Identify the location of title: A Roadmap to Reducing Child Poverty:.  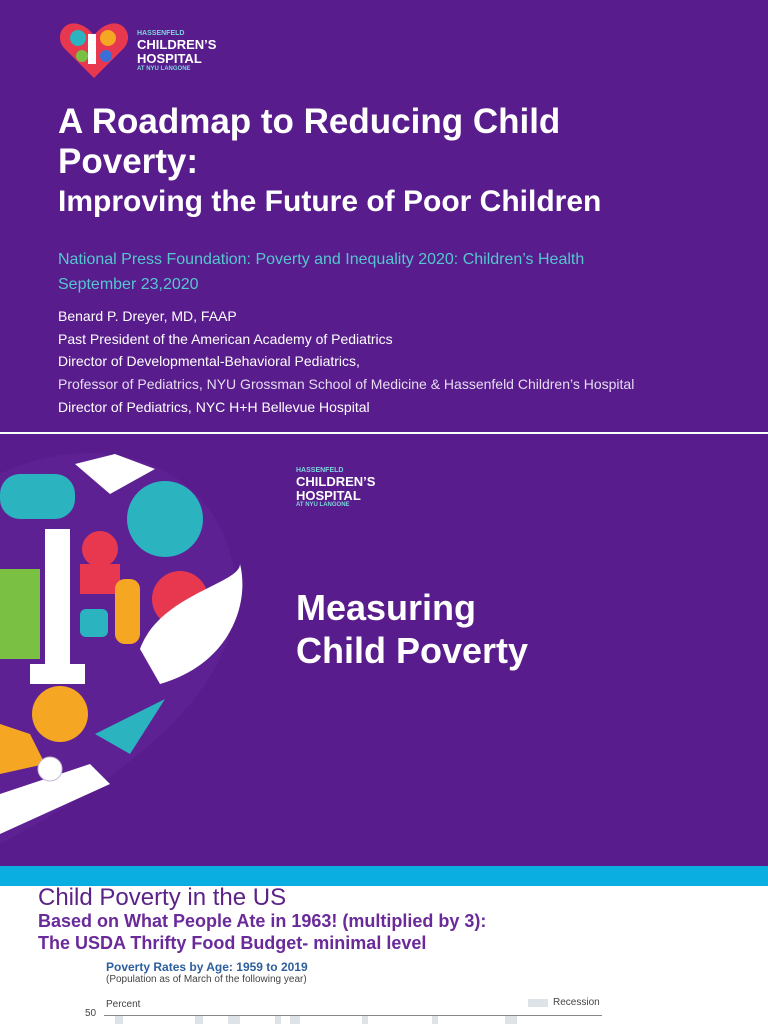
(309, 141).